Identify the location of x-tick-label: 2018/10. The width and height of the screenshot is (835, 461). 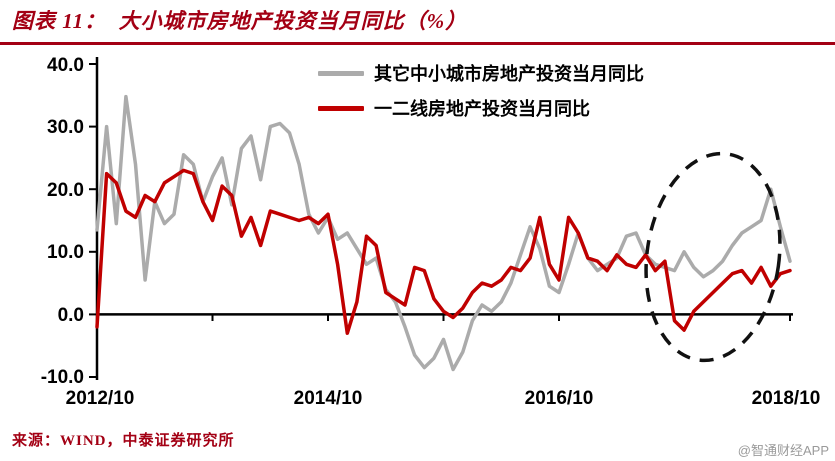
(786, 398).